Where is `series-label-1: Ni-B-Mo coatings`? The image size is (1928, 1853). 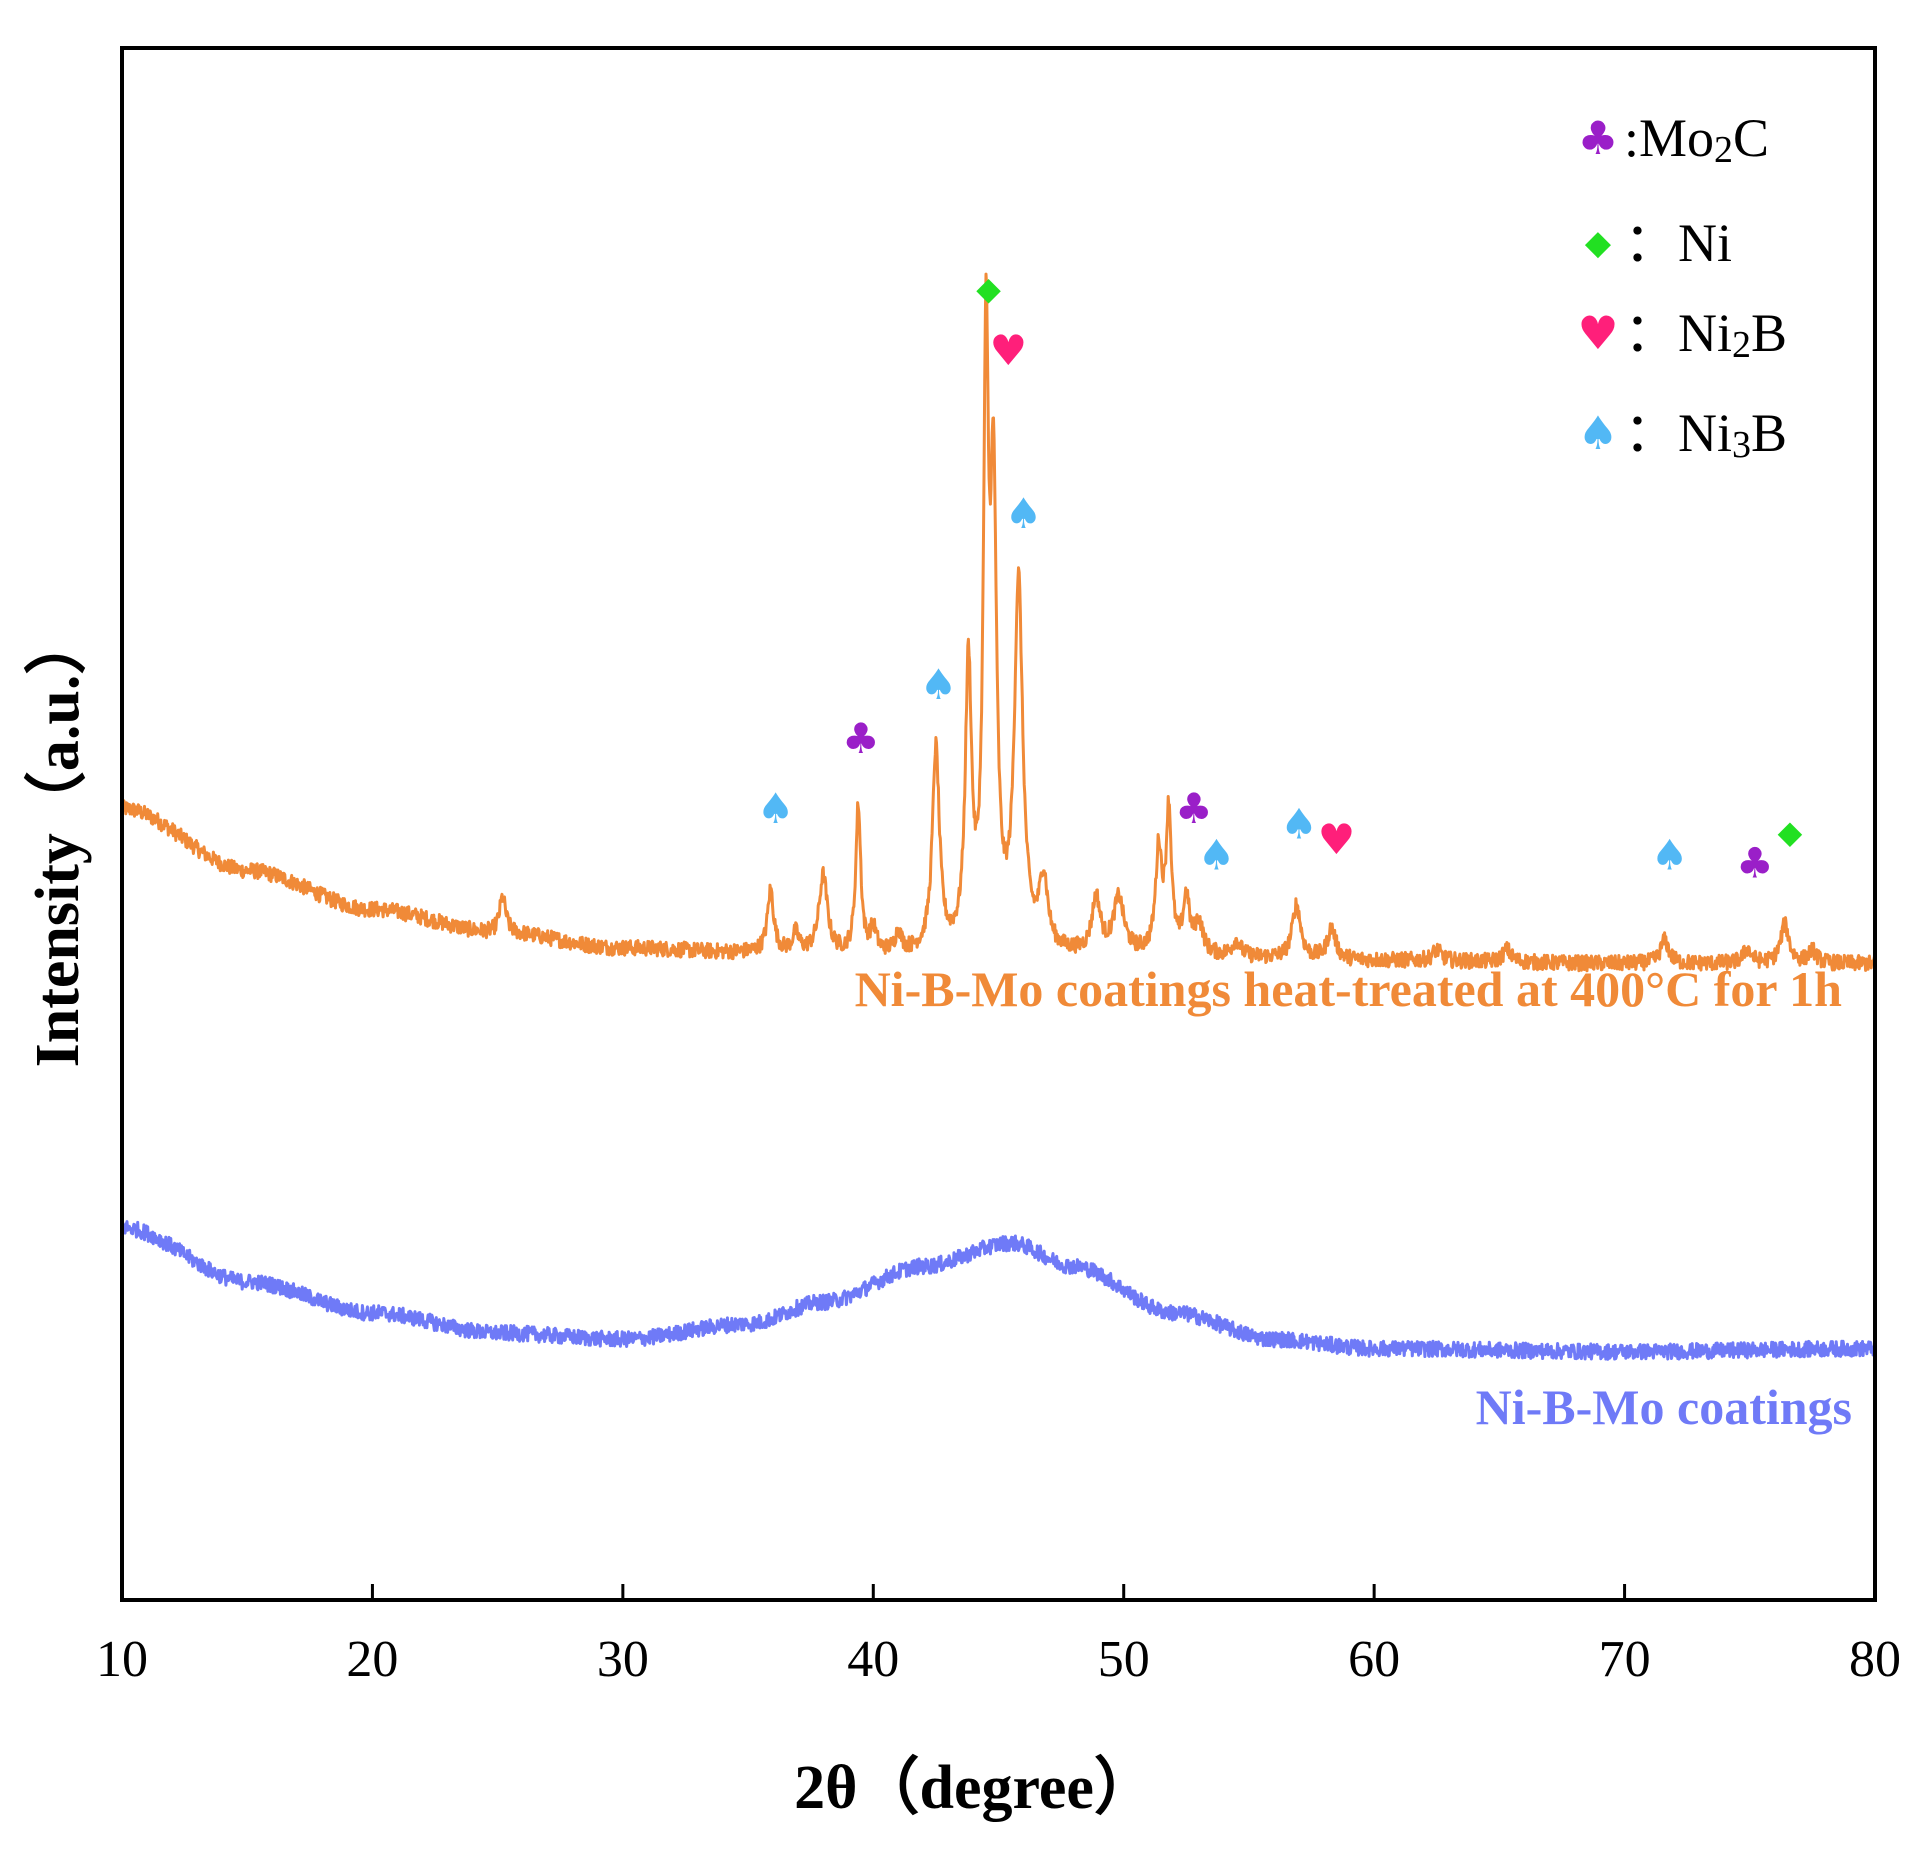 series-label-1: Ni-B-Mo coatings is located at coordinates (1664, 1407).